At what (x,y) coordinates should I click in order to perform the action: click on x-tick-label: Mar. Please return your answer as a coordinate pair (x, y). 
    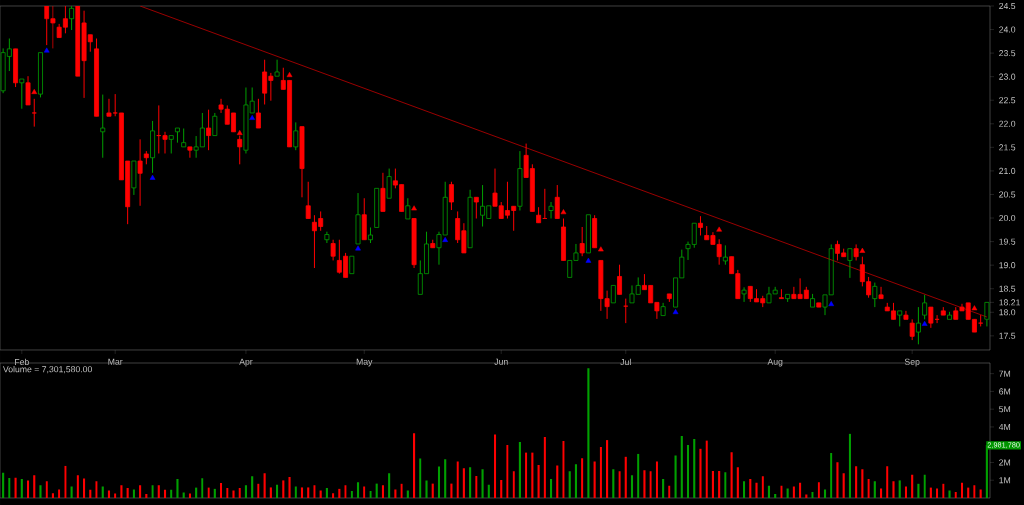
    Looking at the image, I should click on (115, 361).